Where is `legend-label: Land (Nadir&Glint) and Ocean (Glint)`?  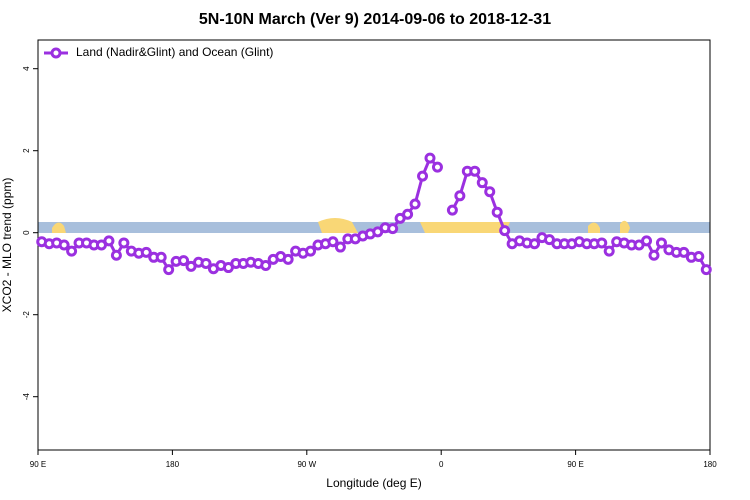 legend-label: Land (Nadir&Glint) and Ocean (Glint) is located at coordinates (174, 52).